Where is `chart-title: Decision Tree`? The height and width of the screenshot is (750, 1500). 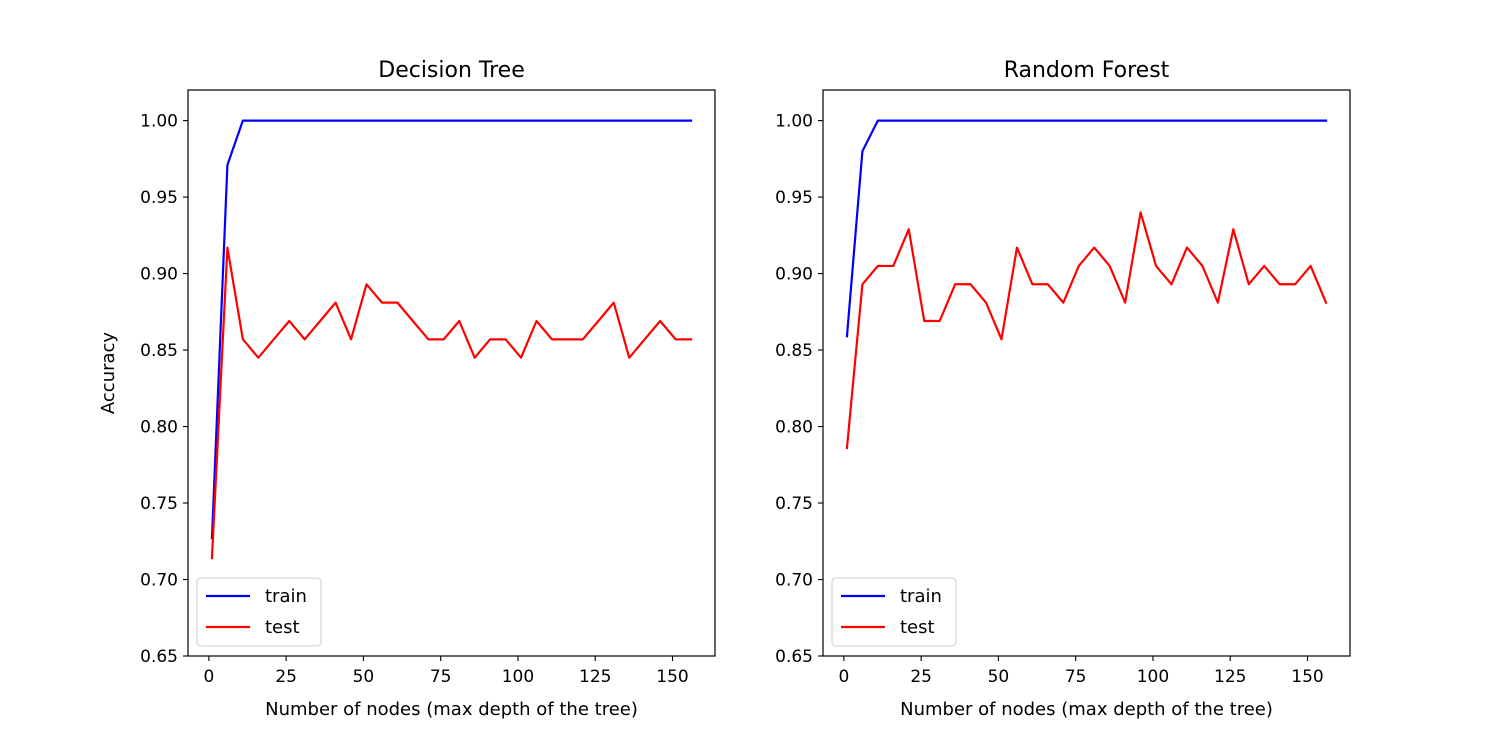
chart-title: Decision Tree is located at coordinates (451, 70).